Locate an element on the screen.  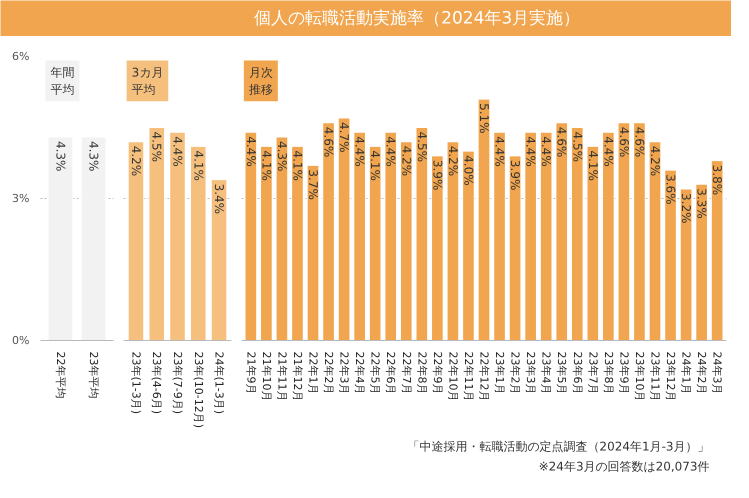
x-tick-label: 21年11月 is located at coordinates (281, 377).